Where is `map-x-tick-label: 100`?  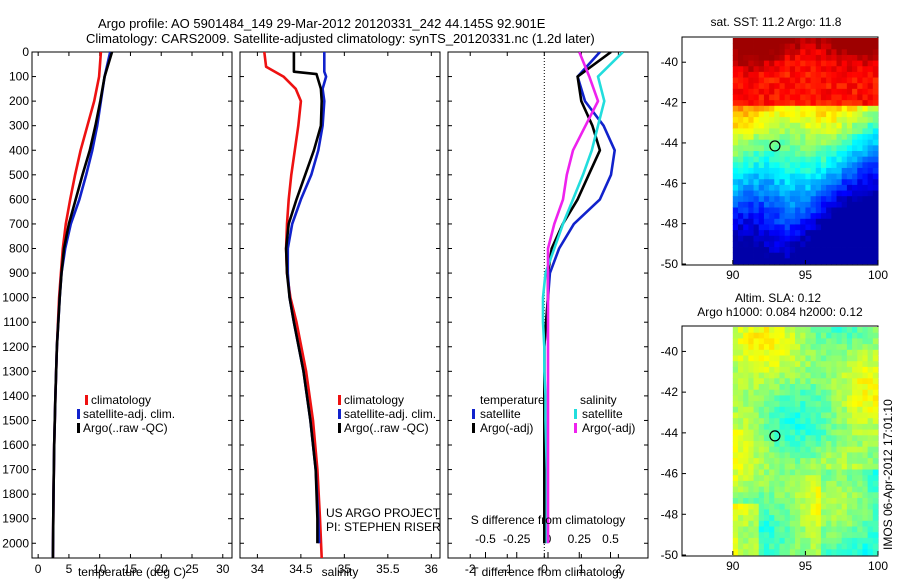 map-x-tick-label: 100 is located at coordinates (878, 275).